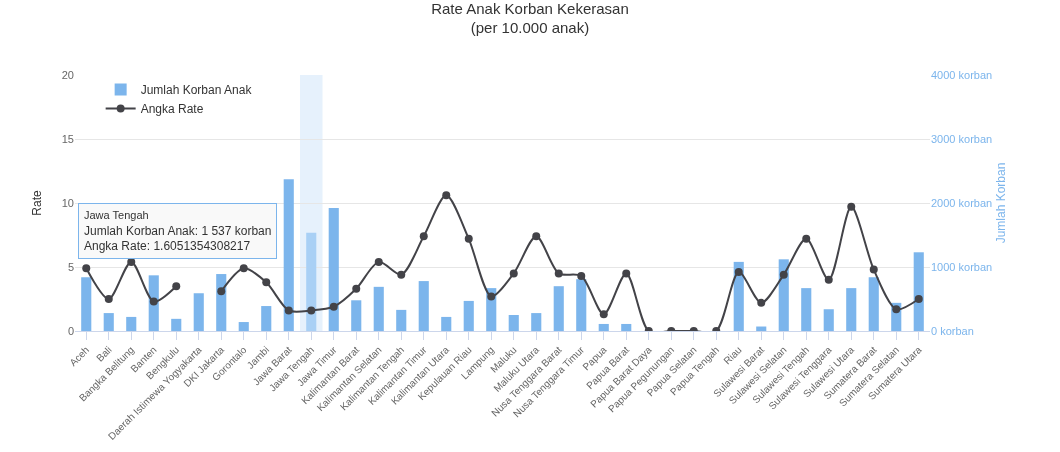 The width and height of the screenshot is (1060, 452). What do you see at coordinates (952, 330) in the screenshot?
I see `y2-tick-label: 0 korban` at bounding box center [952, 330].